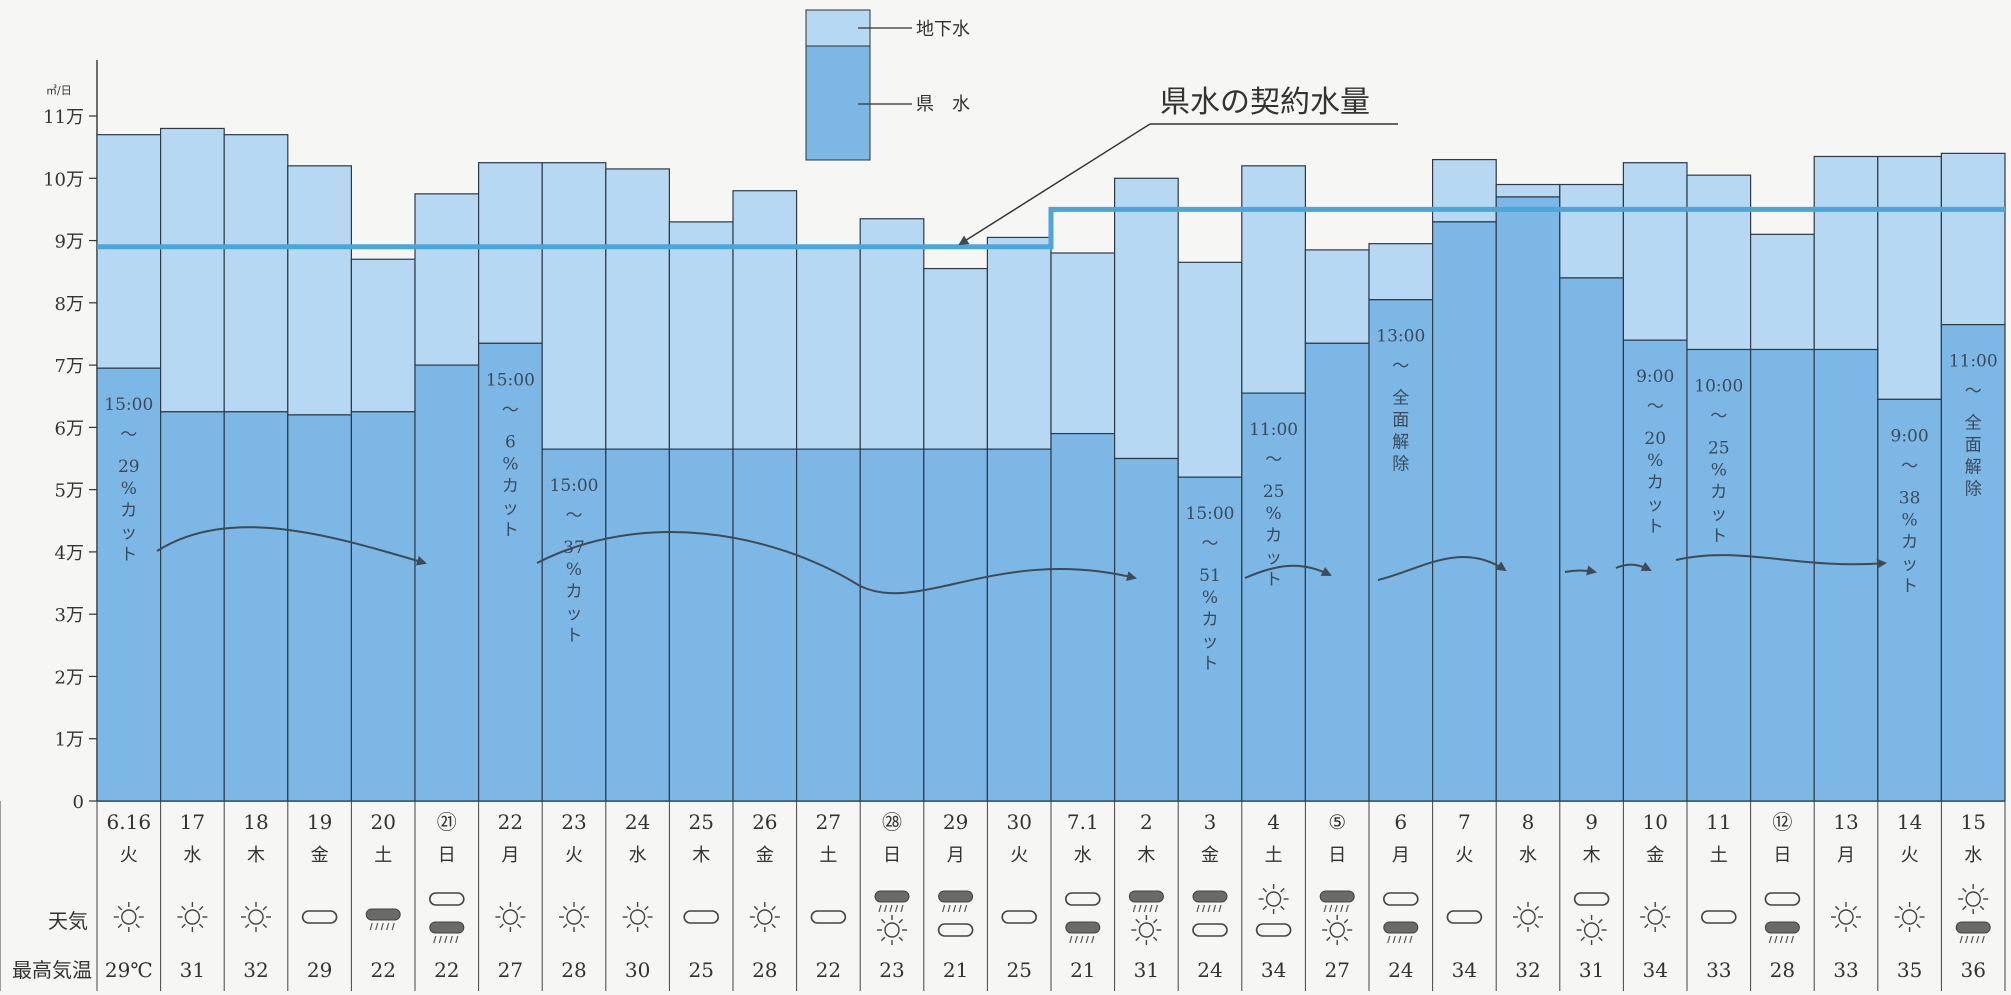  What do you see at coordinates (1082, 970) in the screenshot?
I see `max-temperature-label: 21` at bounding box center [1082, 970].